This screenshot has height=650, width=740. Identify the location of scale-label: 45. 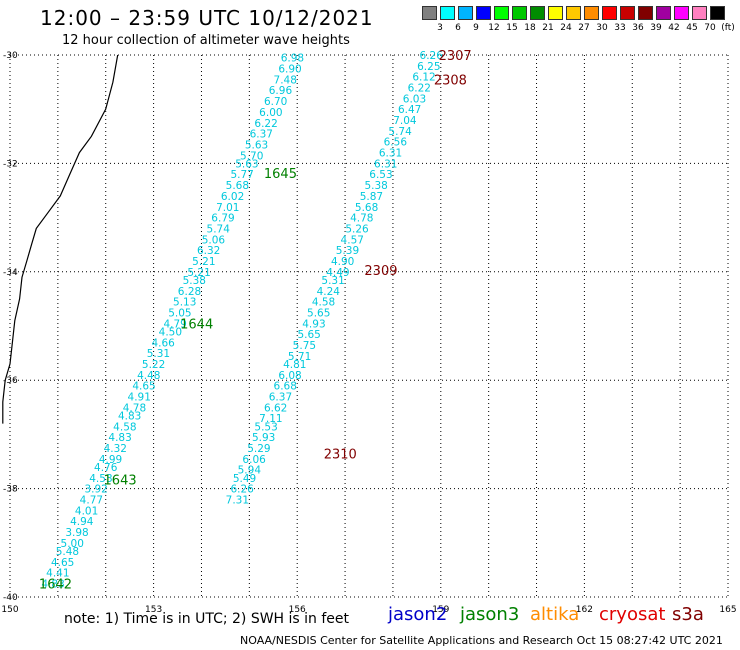
(692, 28).